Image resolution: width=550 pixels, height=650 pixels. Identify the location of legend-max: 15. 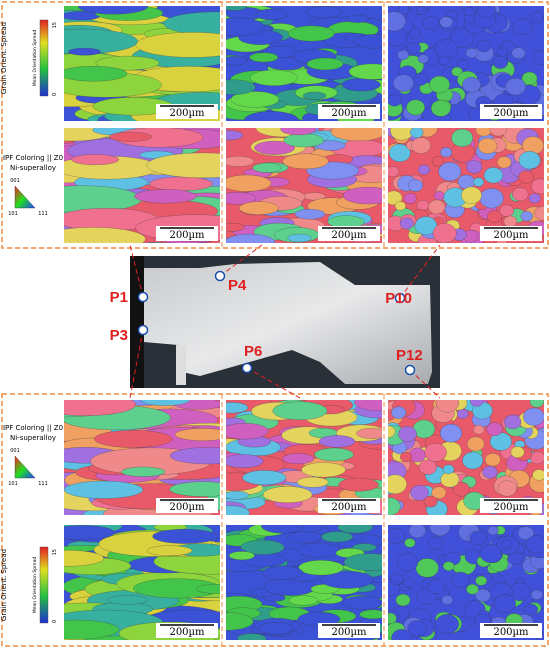
(55, 552).